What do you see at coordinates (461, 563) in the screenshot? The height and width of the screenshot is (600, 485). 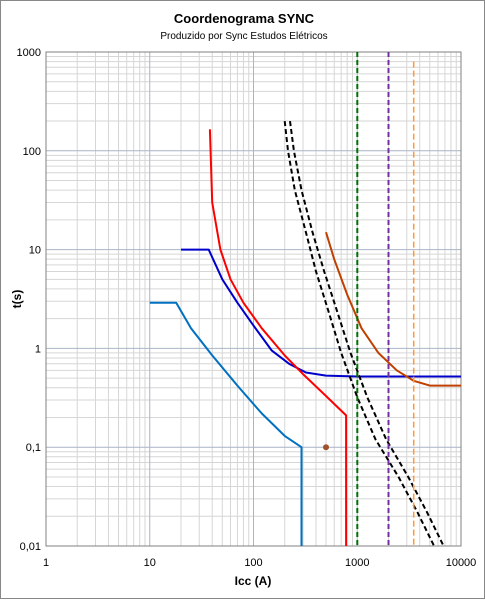 I see `x-tick-label: 10000` at bounding box center [461, 563].